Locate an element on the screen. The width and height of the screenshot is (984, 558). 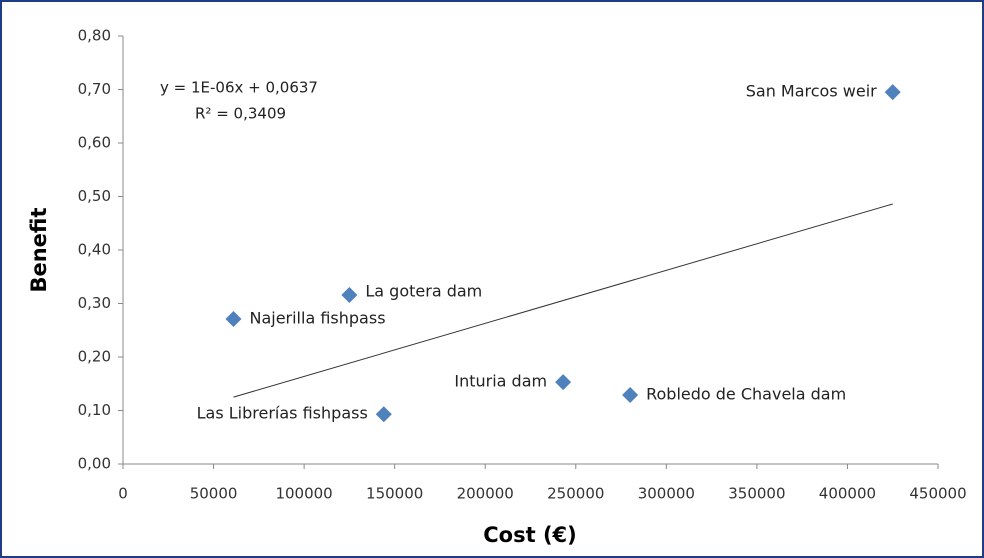
x-tick-label: 100000 is located at coordinates (303, 494).